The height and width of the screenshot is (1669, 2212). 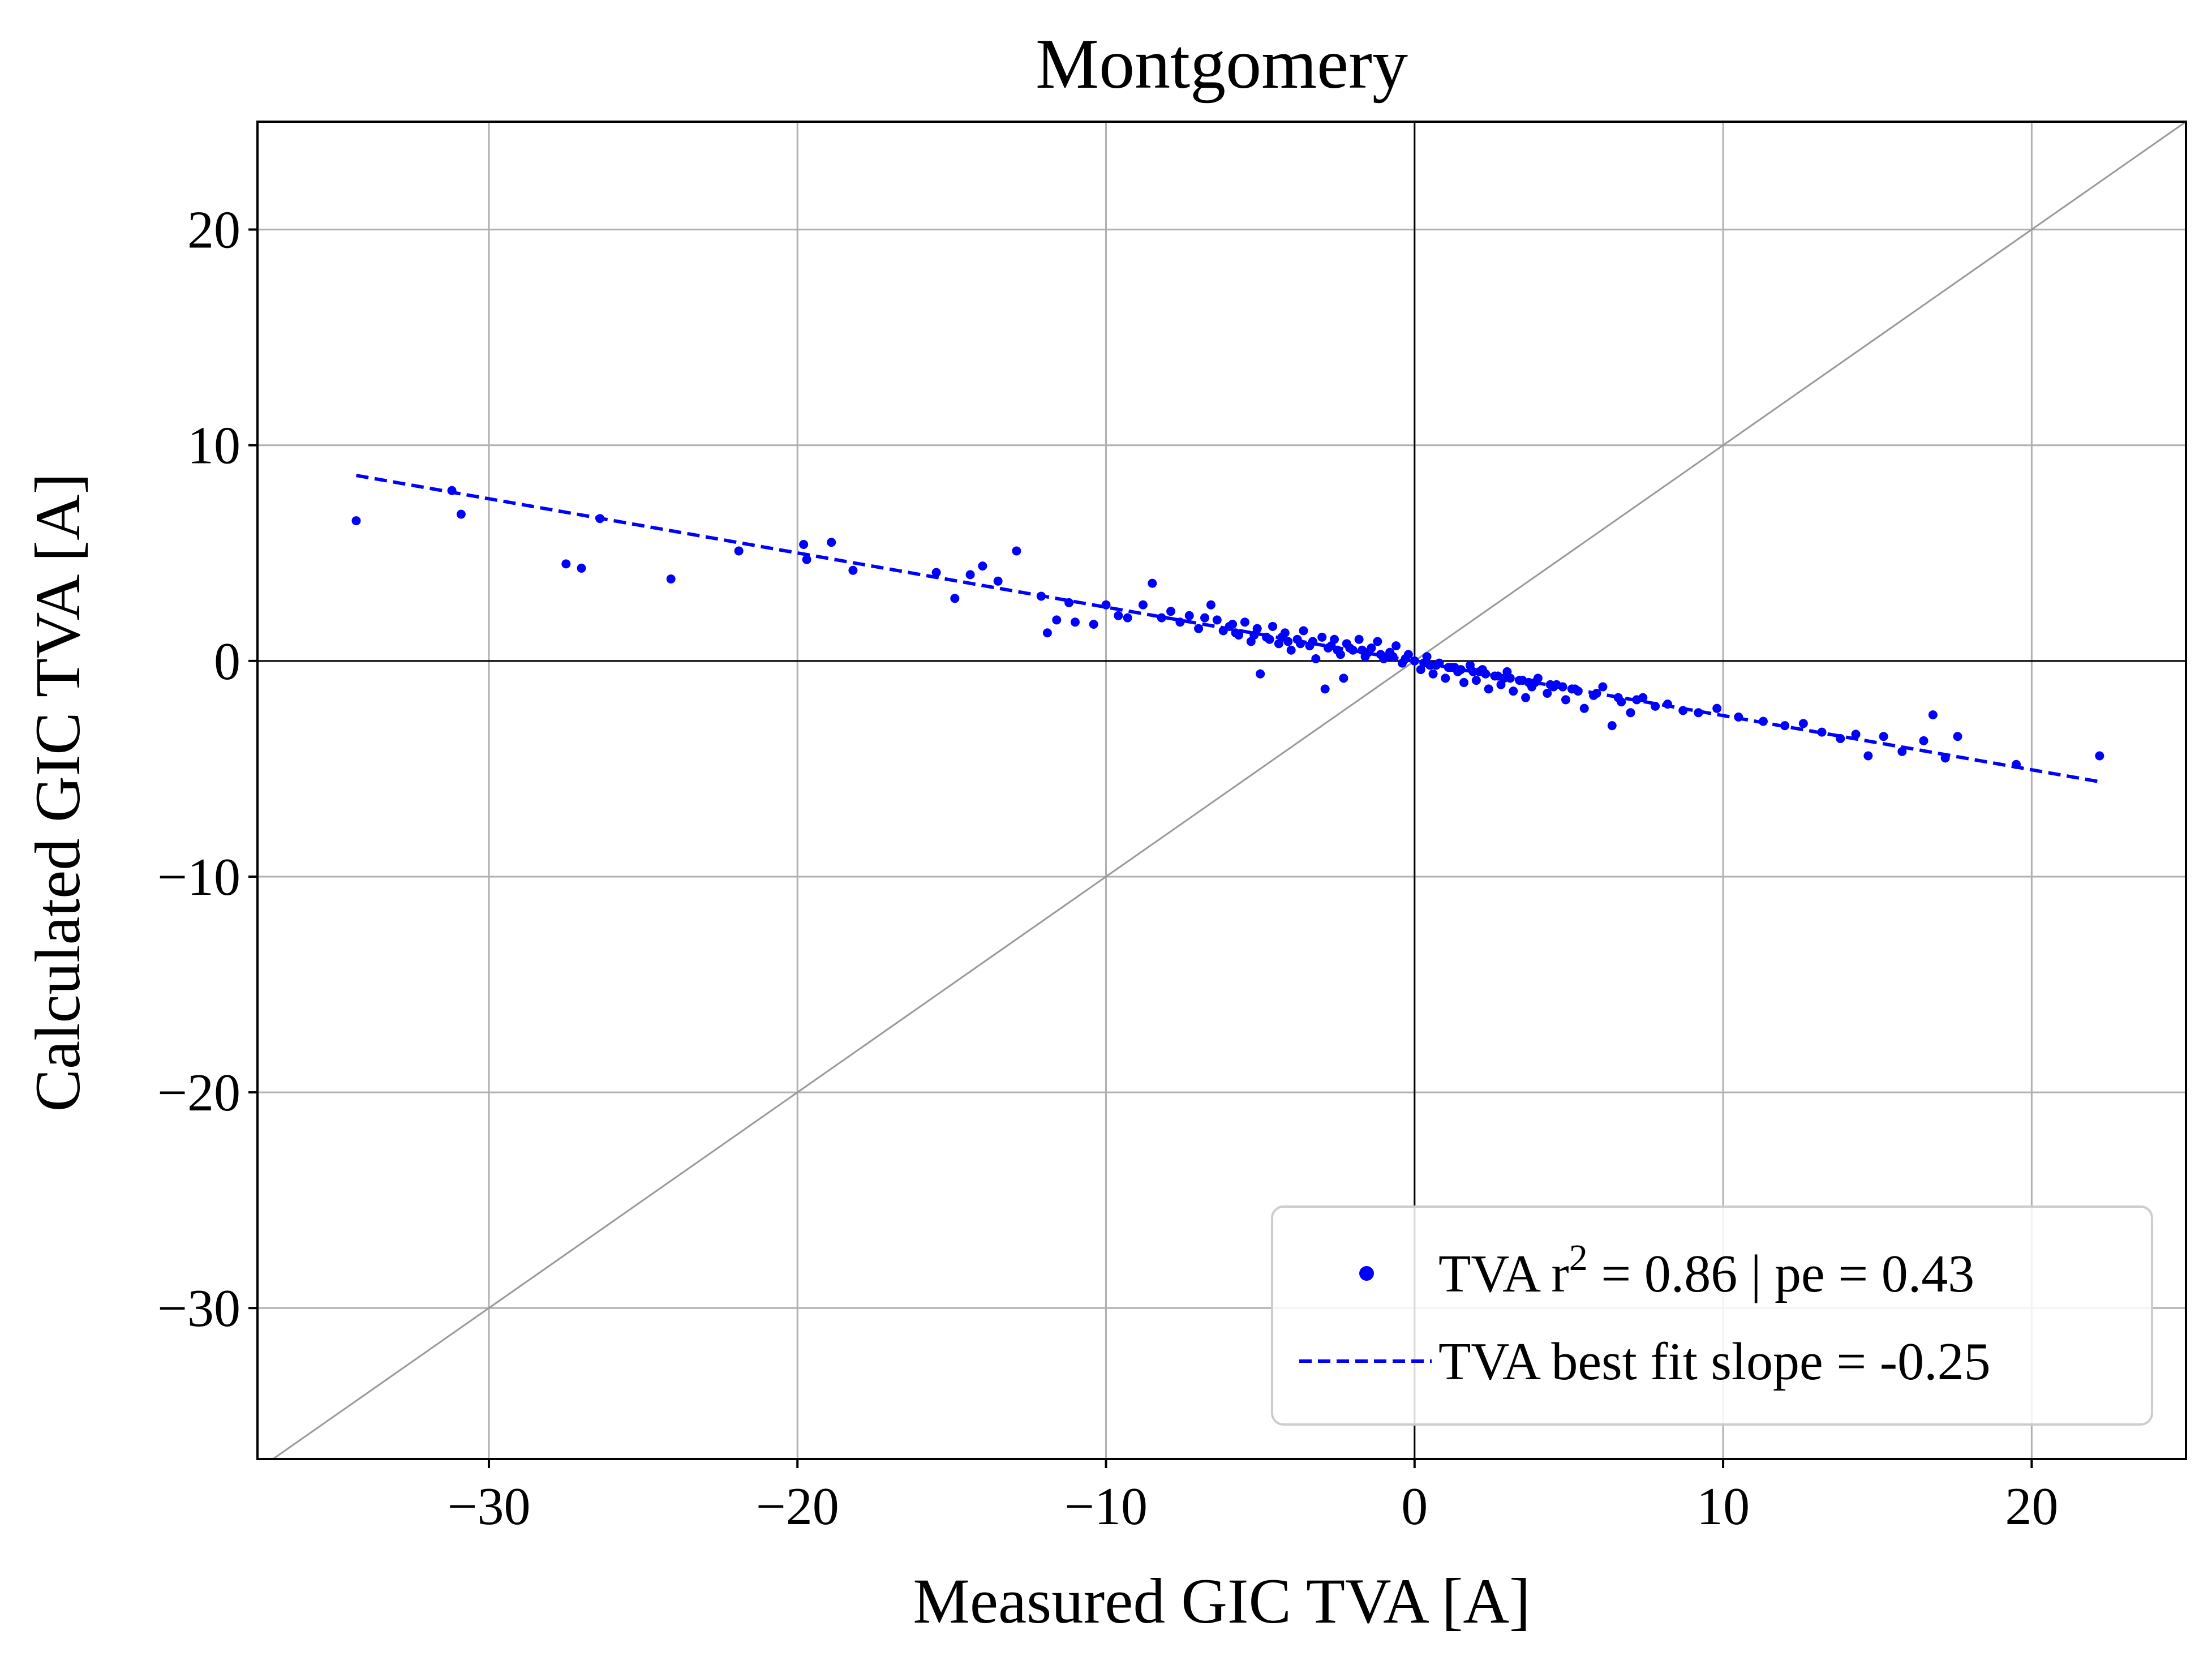 I want to click on legend-fit-label: TVA best fit slope = -0.25, so click(x=1714, y=1361).